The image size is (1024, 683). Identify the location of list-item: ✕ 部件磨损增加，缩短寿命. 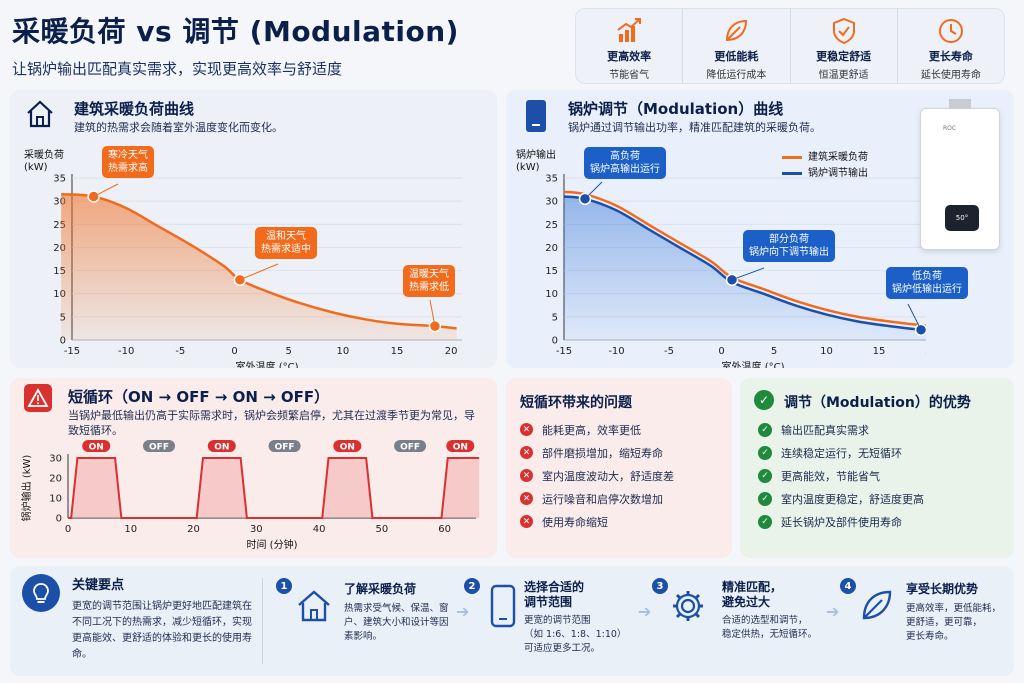
(597, 452).